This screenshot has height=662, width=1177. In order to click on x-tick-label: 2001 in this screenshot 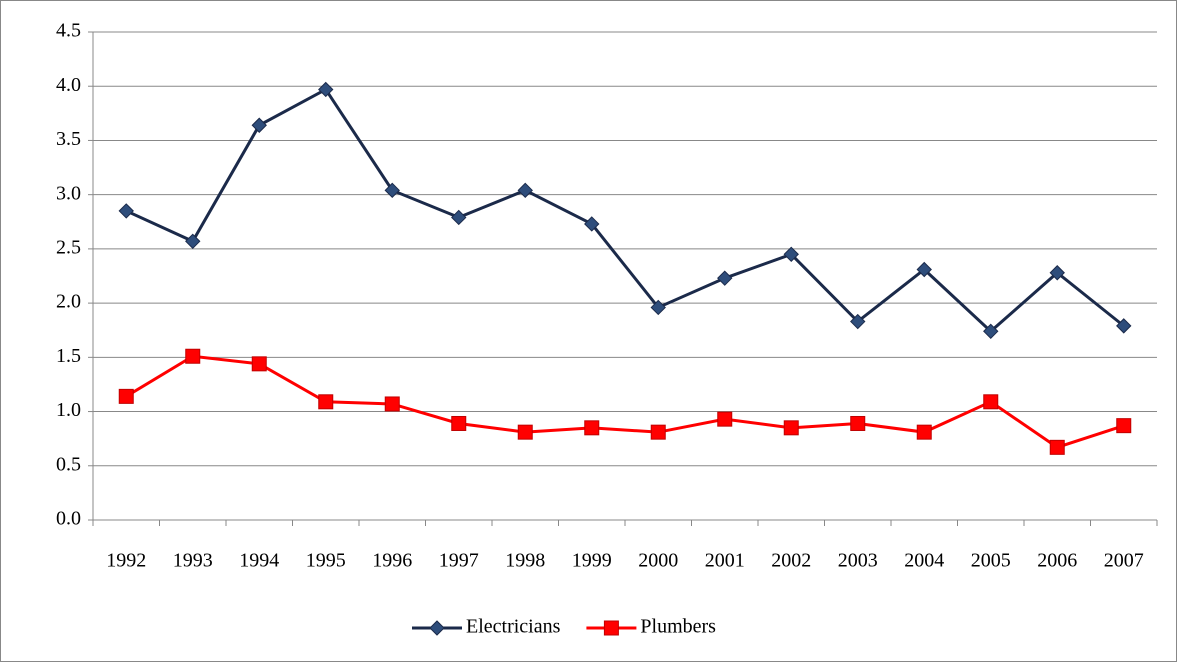, I will do `click(725, 561)`.